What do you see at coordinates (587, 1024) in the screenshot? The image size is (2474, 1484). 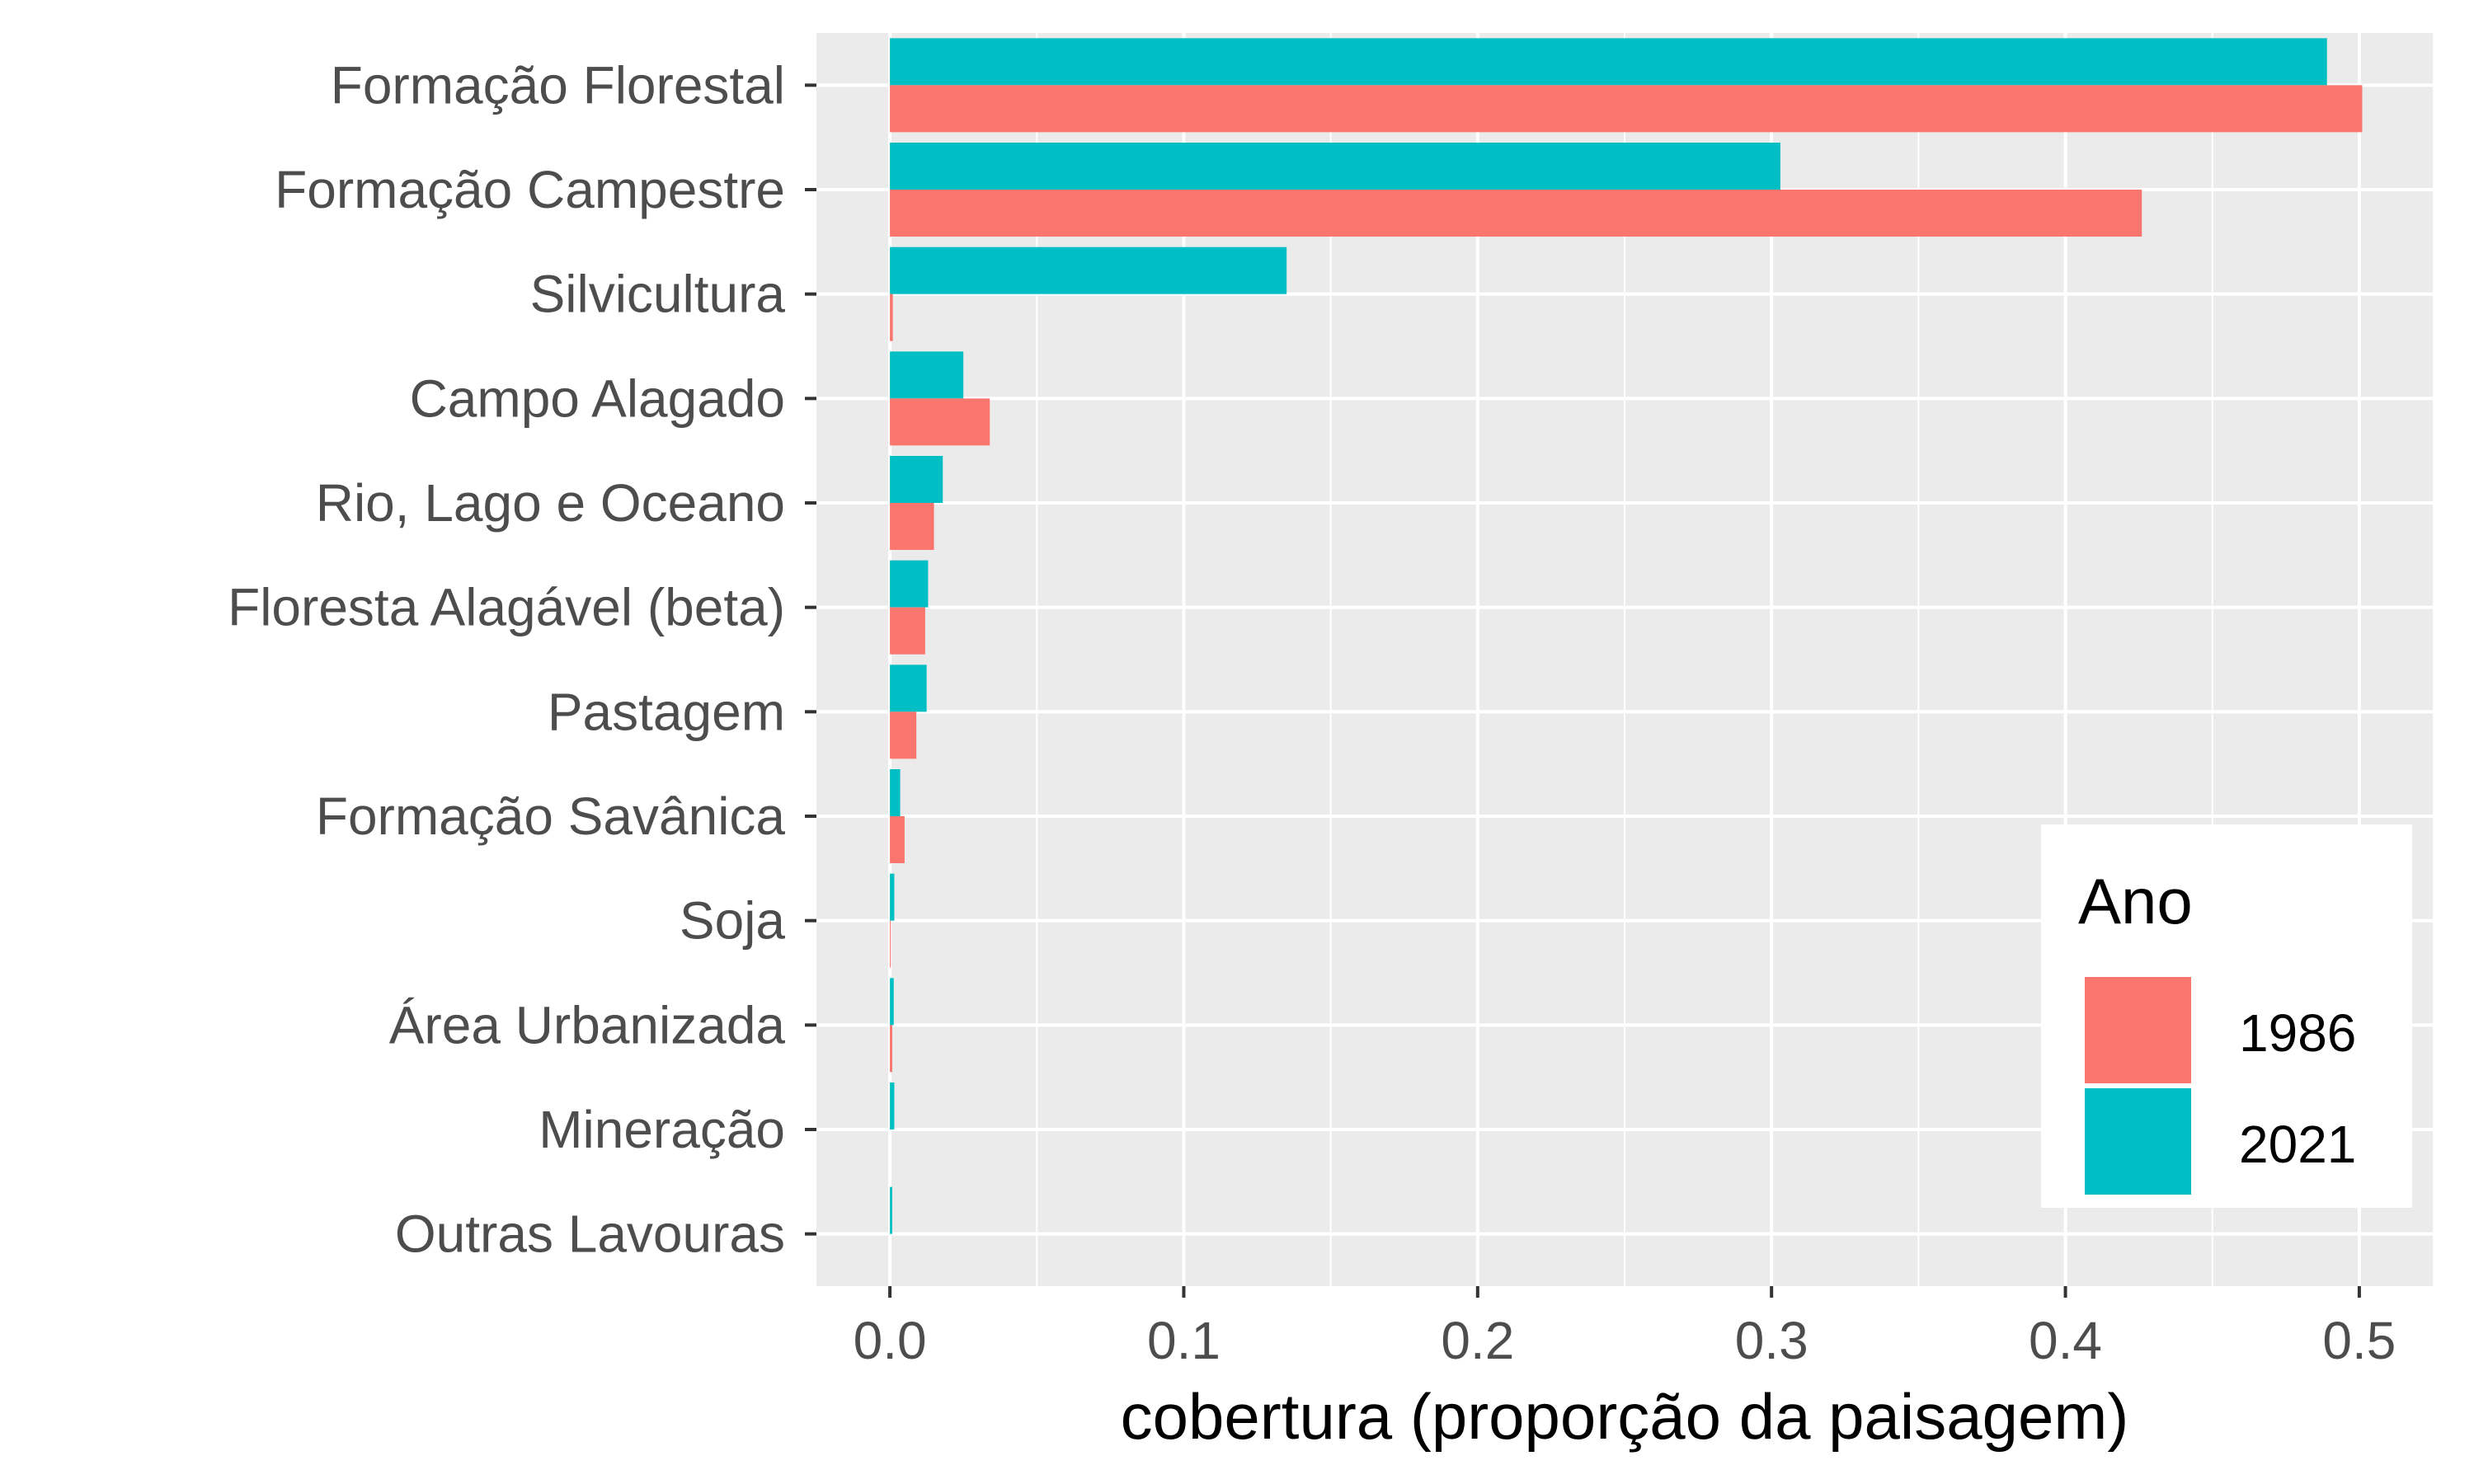 I see `category-label-area-urbanizada: Área Urbanizada` at bounding box center [587, 1024].